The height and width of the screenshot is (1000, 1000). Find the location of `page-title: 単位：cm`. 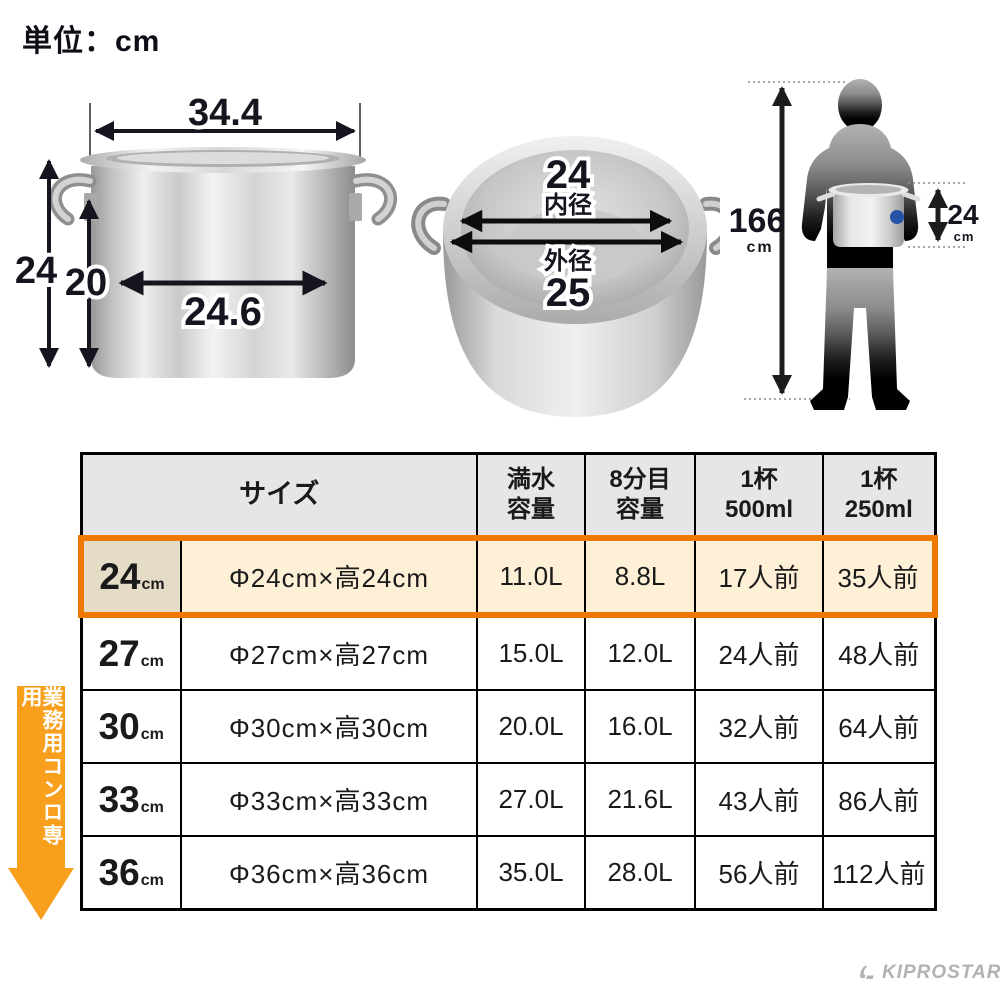

page-title: 単位：cm is located at coordinates (91, 41).